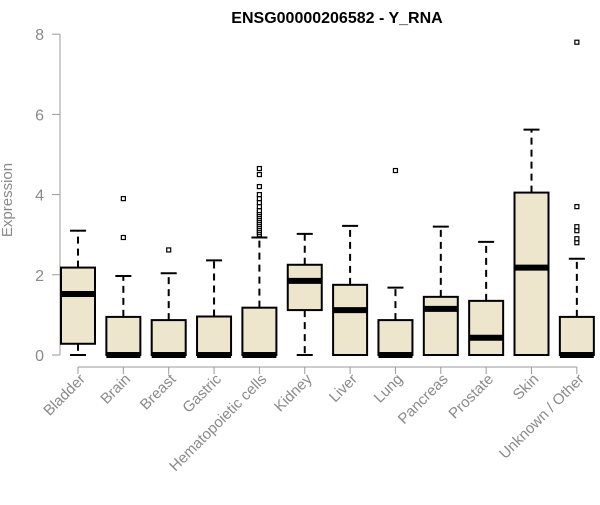  What do you see at coordinates (395, 262) in the screenshot?
I see `box-lung` at bounding box center [395, 262].